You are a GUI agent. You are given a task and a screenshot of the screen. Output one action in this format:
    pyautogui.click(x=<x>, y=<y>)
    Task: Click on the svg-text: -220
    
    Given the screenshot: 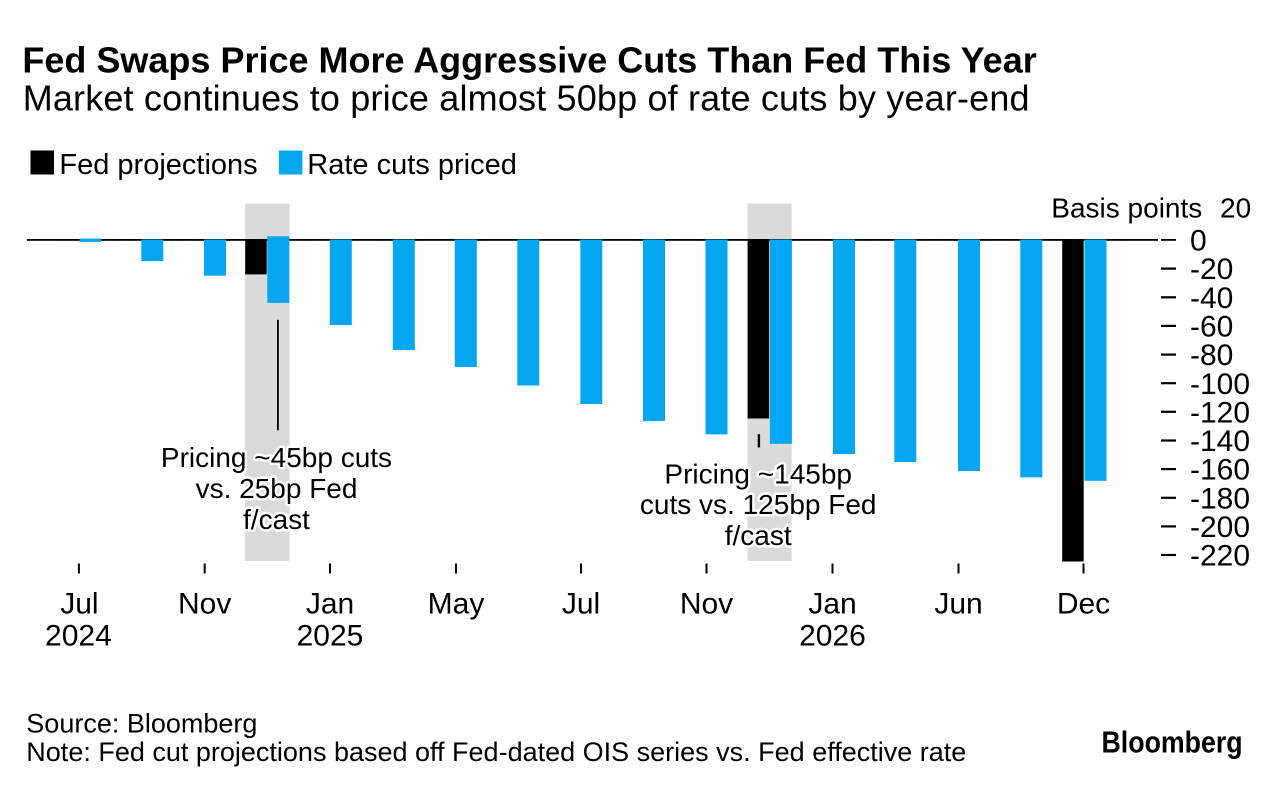 What is the action you would take?
    pyautogui.click(x=1220, y=556)
    